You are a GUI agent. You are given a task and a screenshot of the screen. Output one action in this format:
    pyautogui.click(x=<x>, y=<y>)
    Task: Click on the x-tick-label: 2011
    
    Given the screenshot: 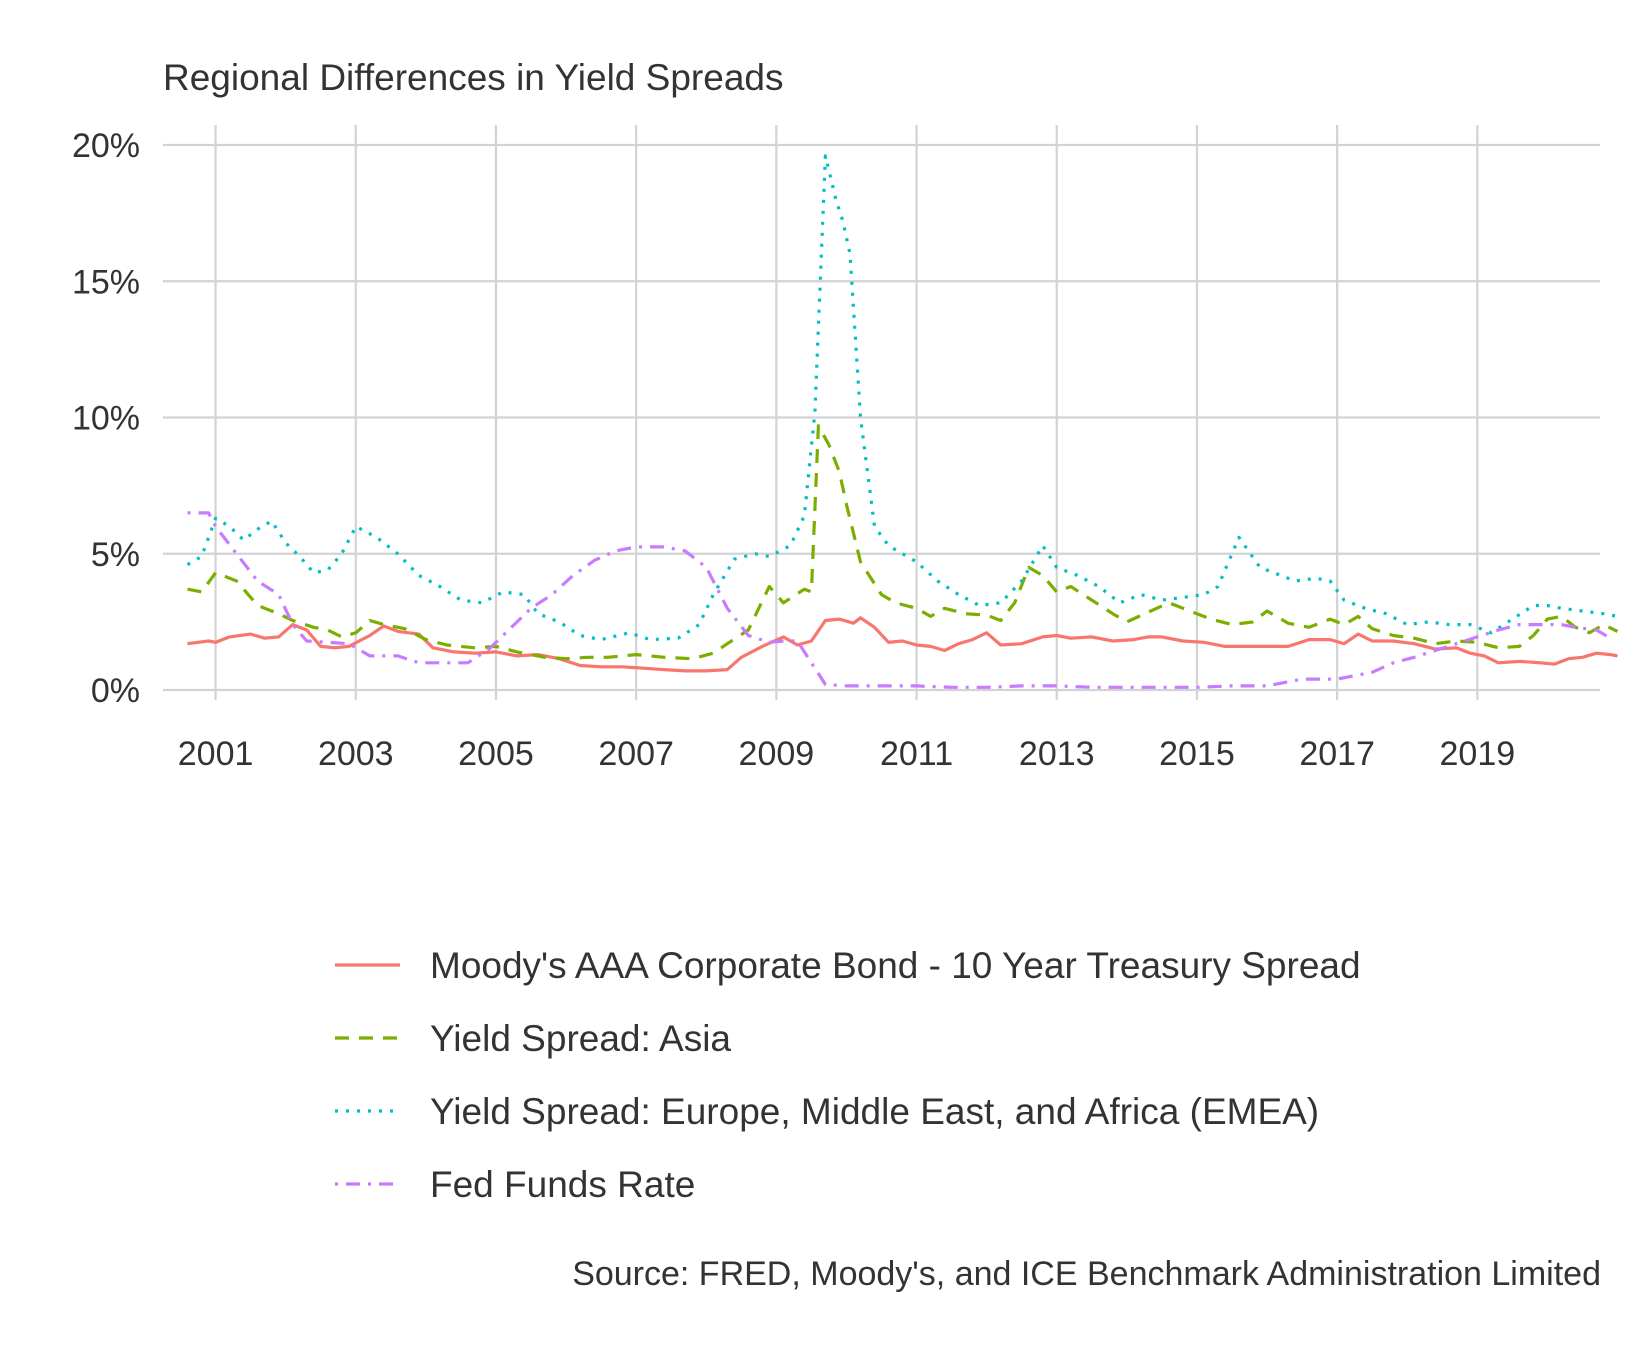 What is the action you would take?
    pyautogui.click(x=916, y=754)
    